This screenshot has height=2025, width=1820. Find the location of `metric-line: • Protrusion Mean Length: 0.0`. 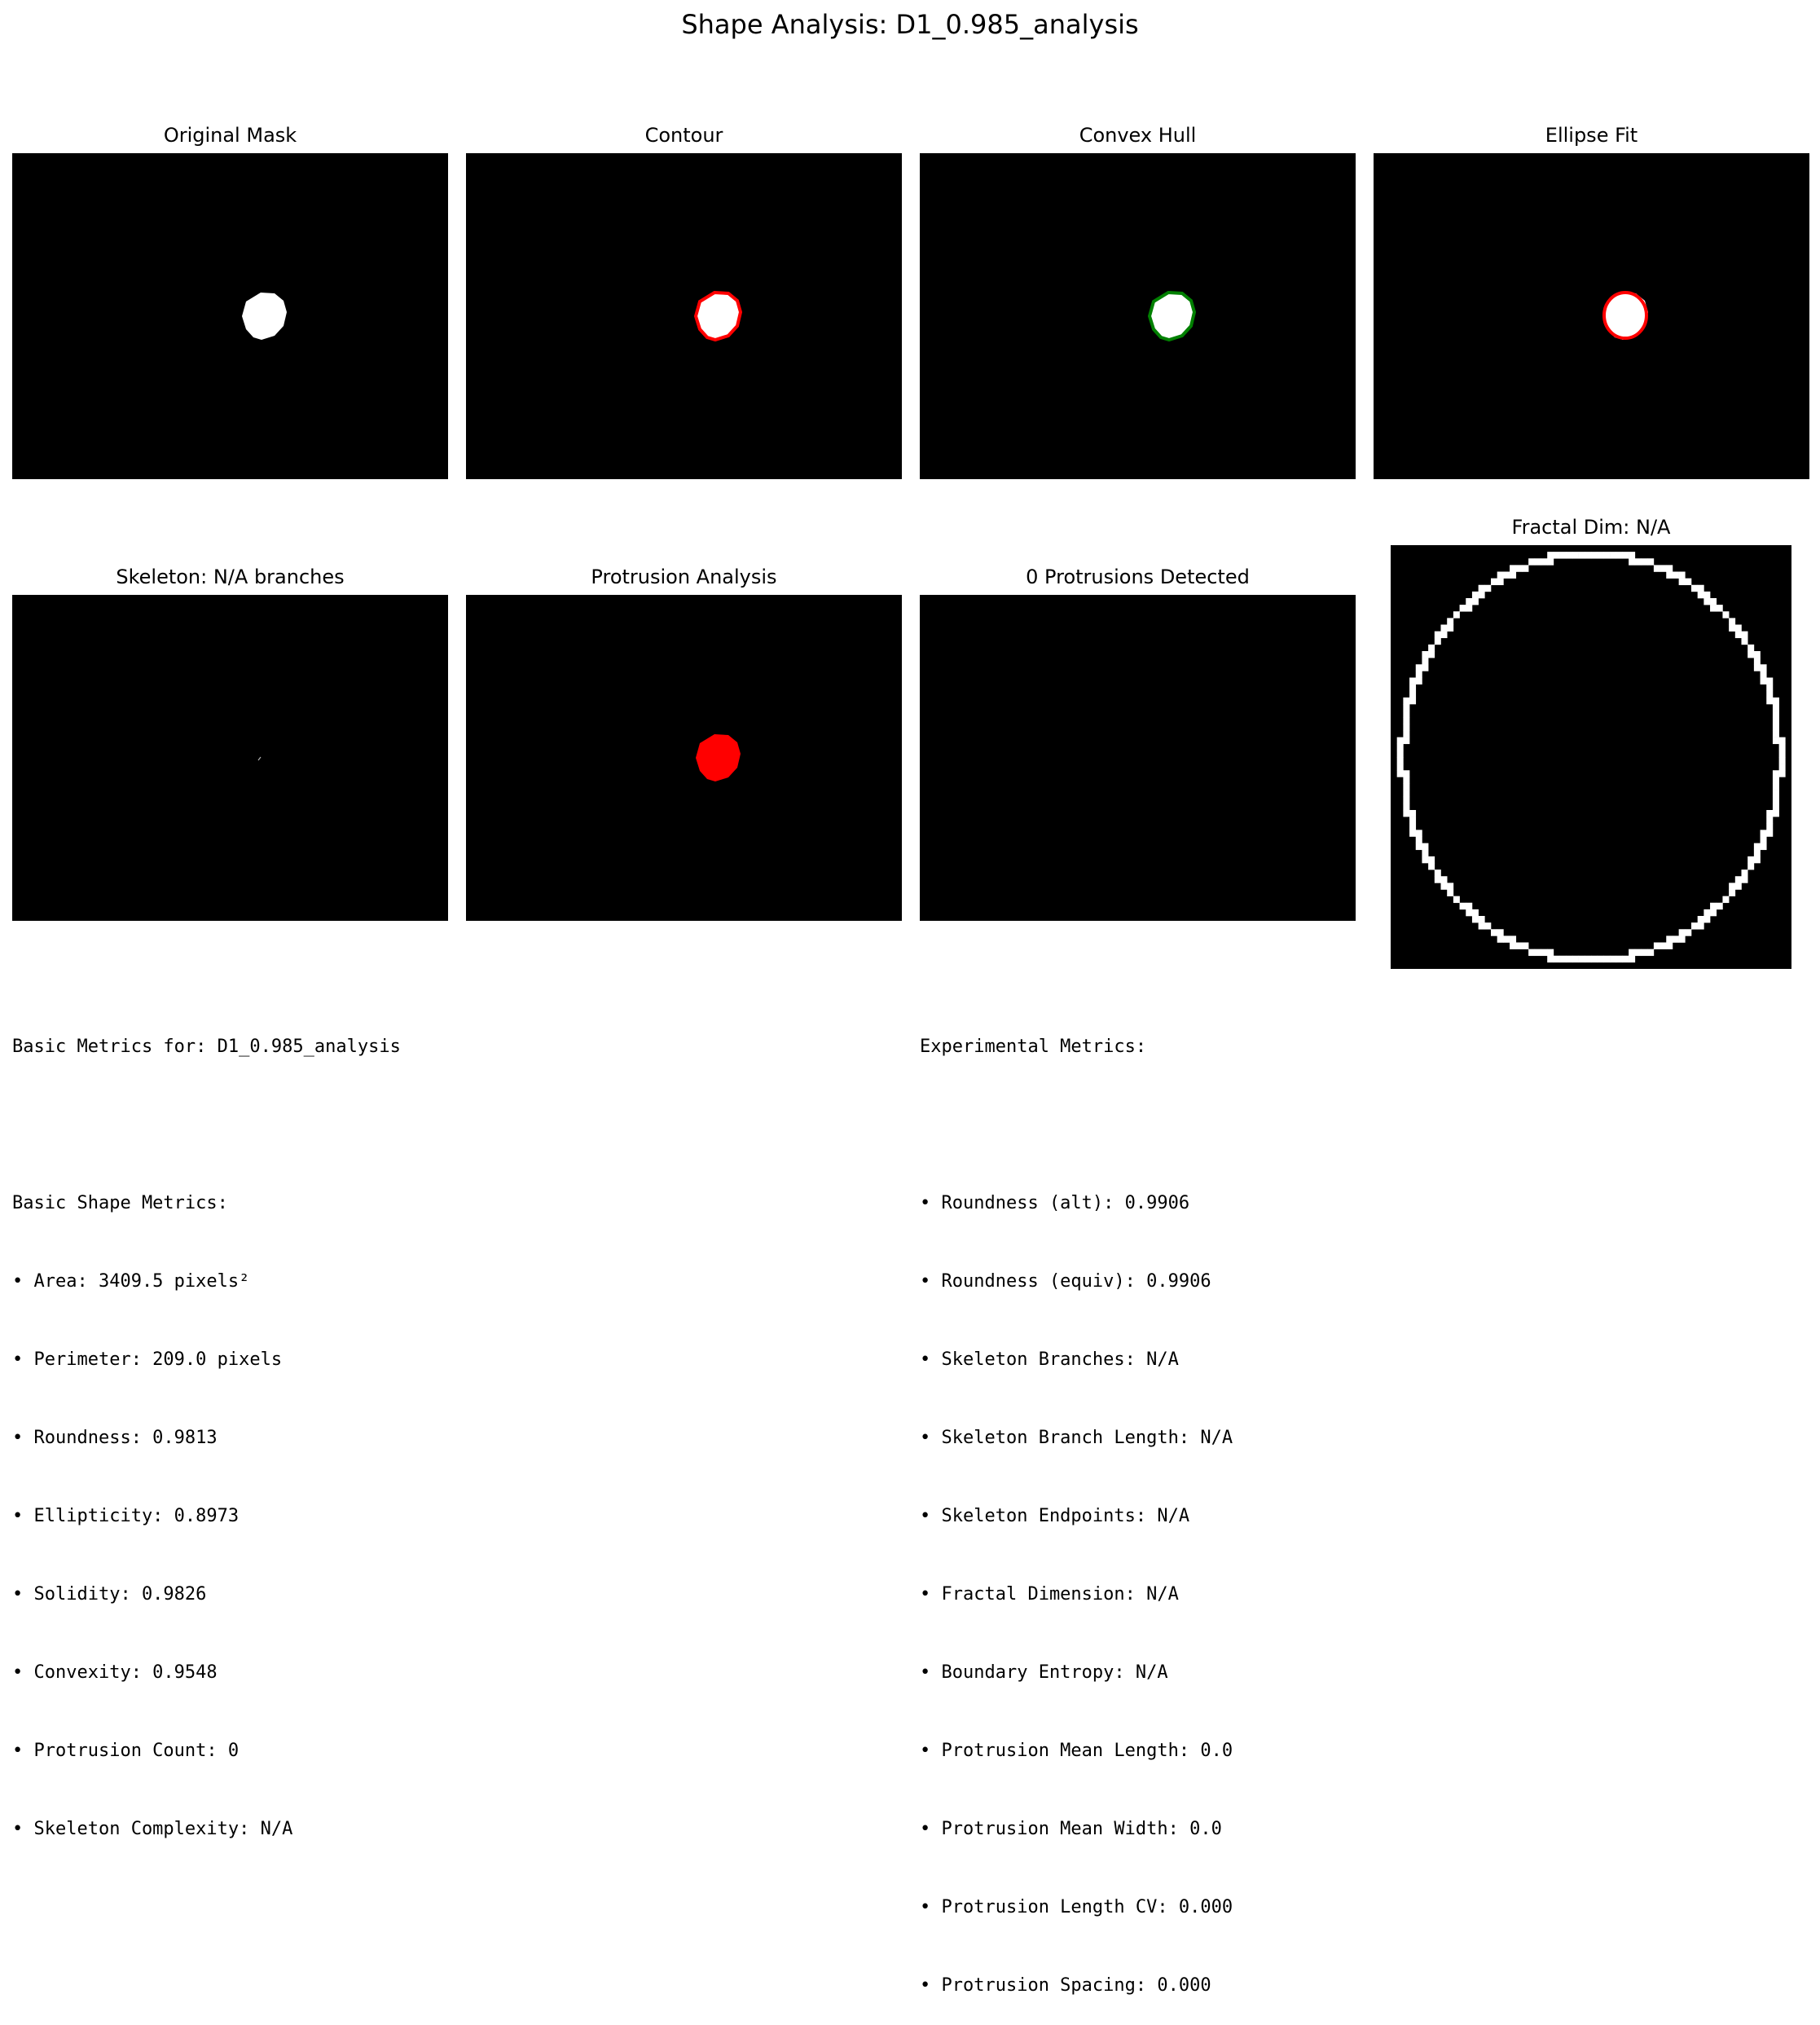

metric-line: • Protrusion Mean Length: 0.0 is located at coordinates (1076, 1751).